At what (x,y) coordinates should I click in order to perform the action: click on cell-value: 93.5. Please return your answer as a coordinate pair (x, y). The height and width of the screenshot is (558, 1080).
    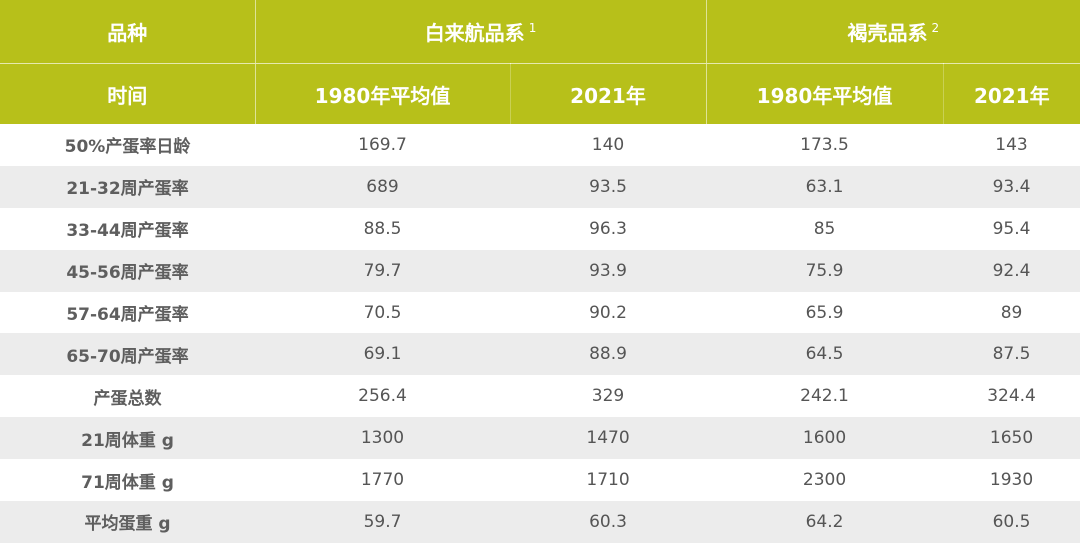
    Looking at the image, I should click on (608, 186).